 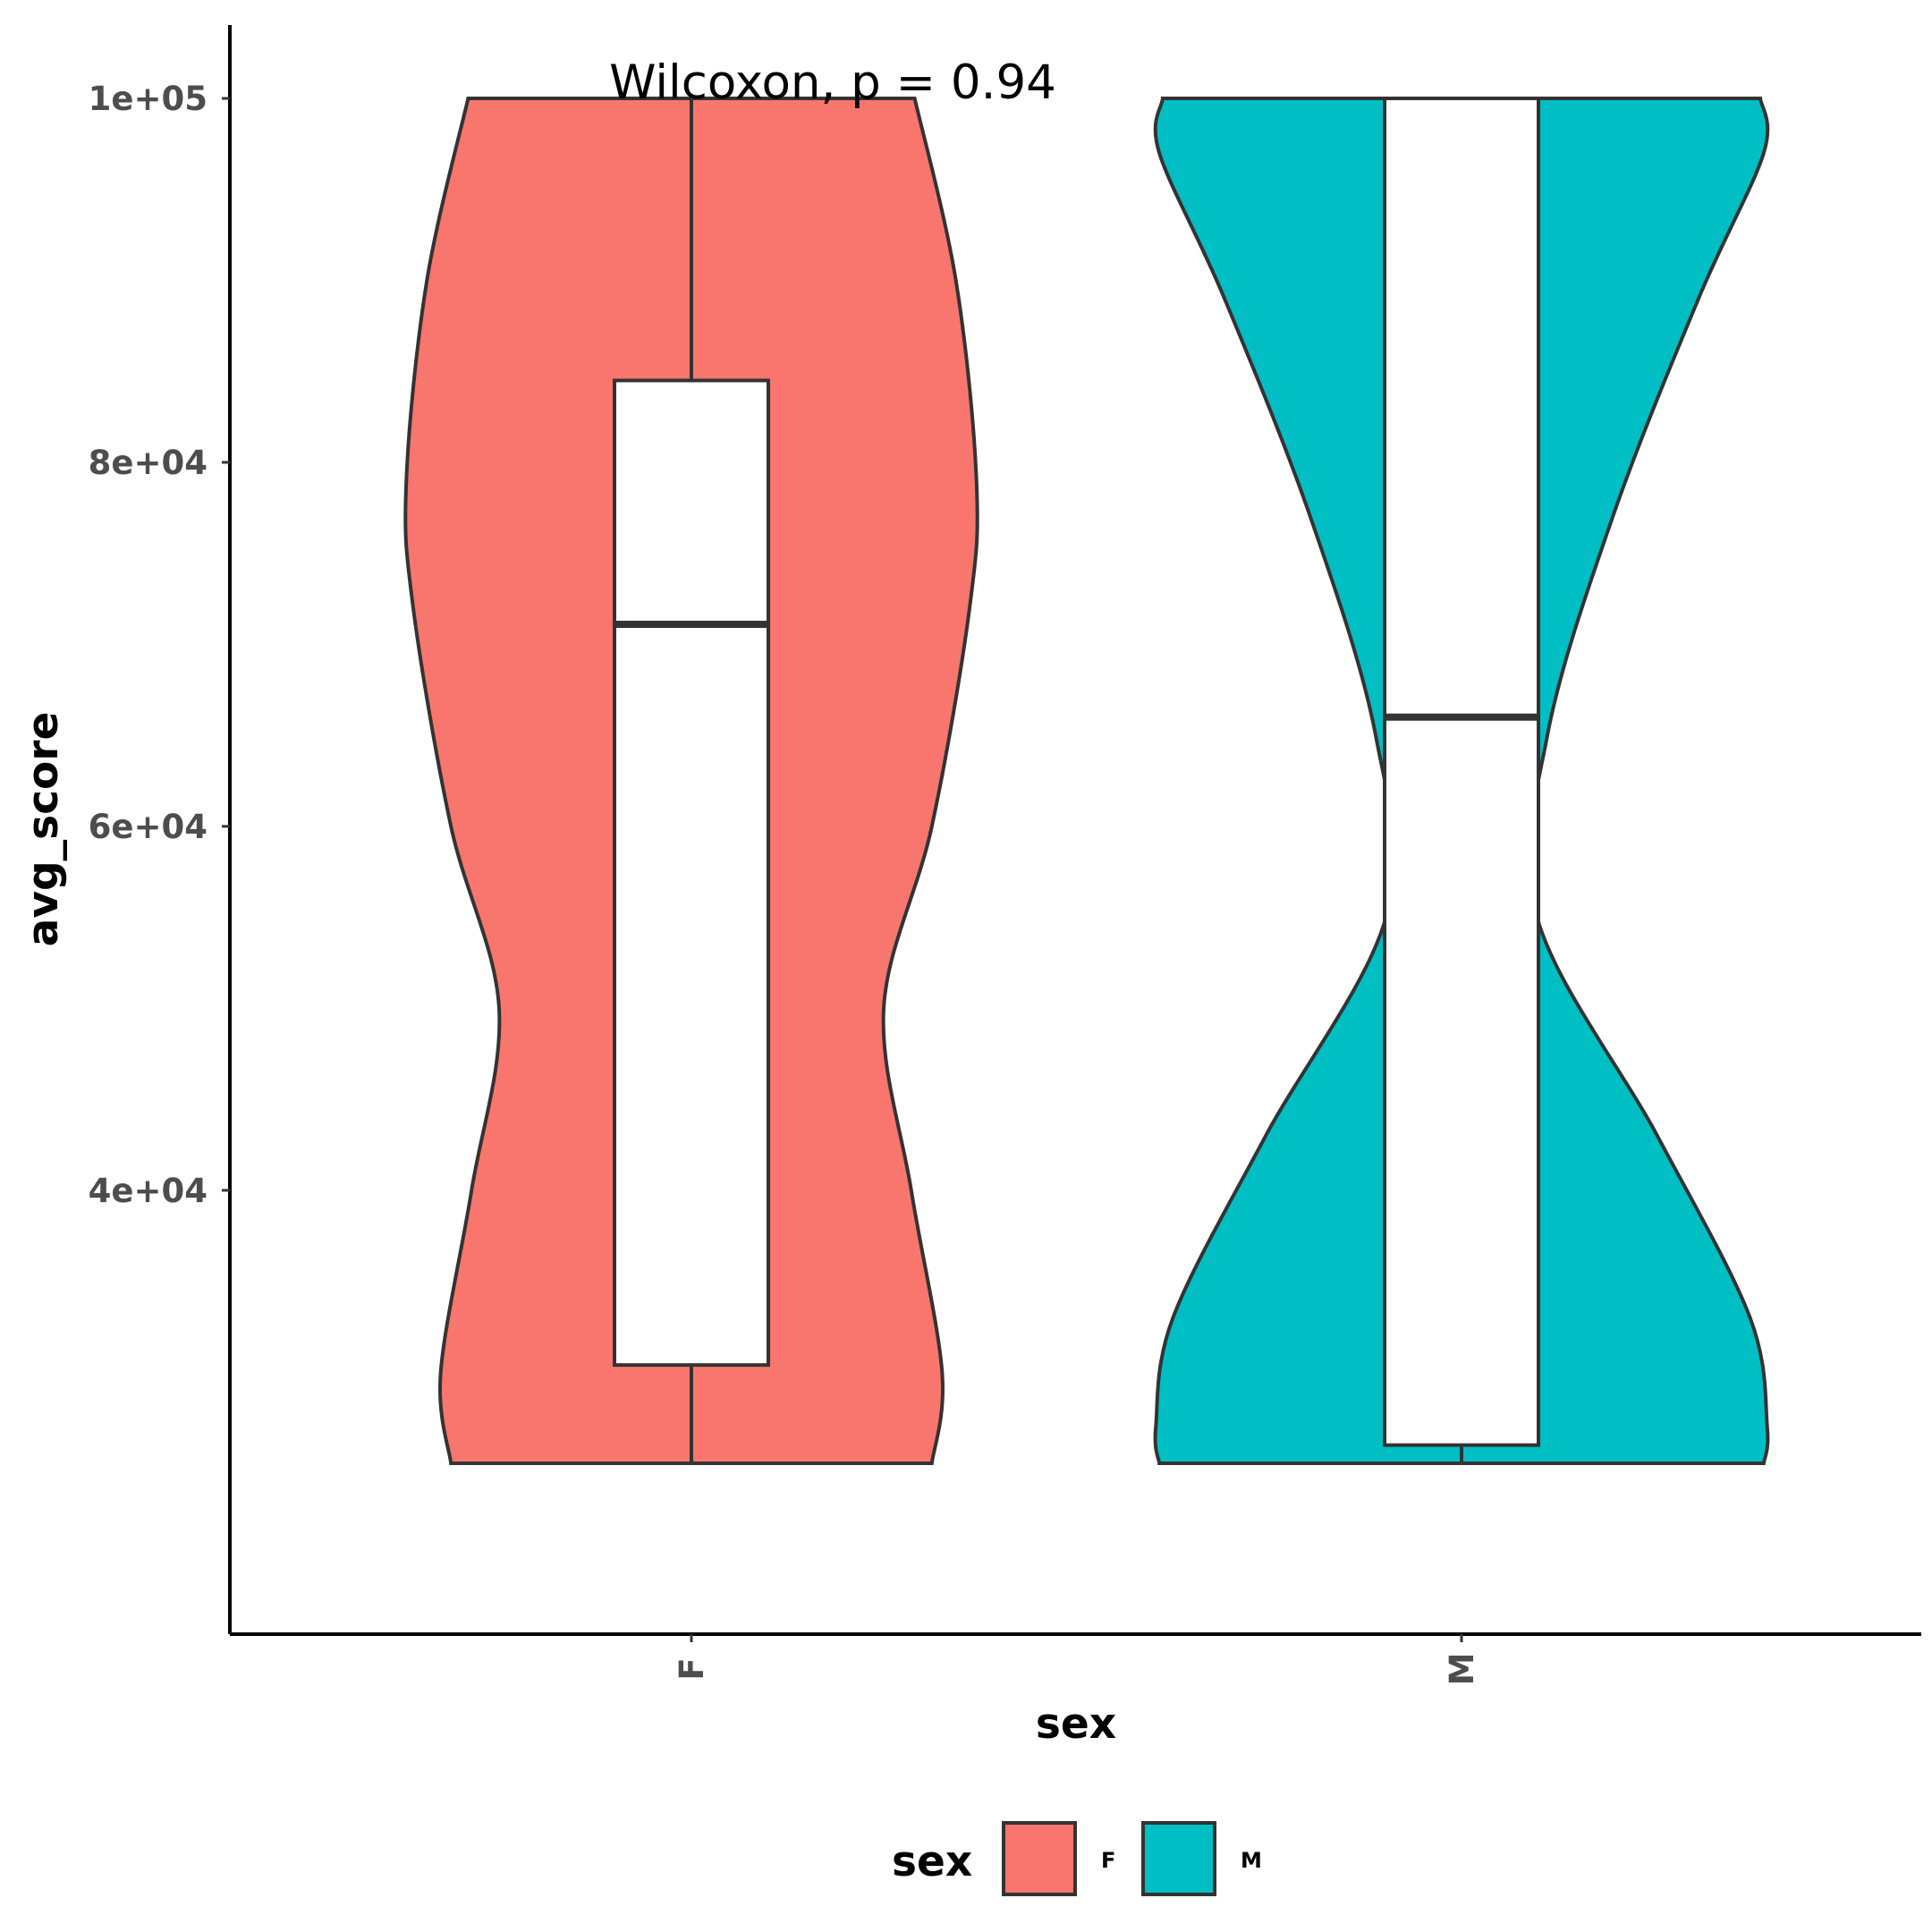 What do you see at coordinates (148, 99) in the screenshot?
I see `y-tick-label: 1e+05` at bounding box center [148, 99].